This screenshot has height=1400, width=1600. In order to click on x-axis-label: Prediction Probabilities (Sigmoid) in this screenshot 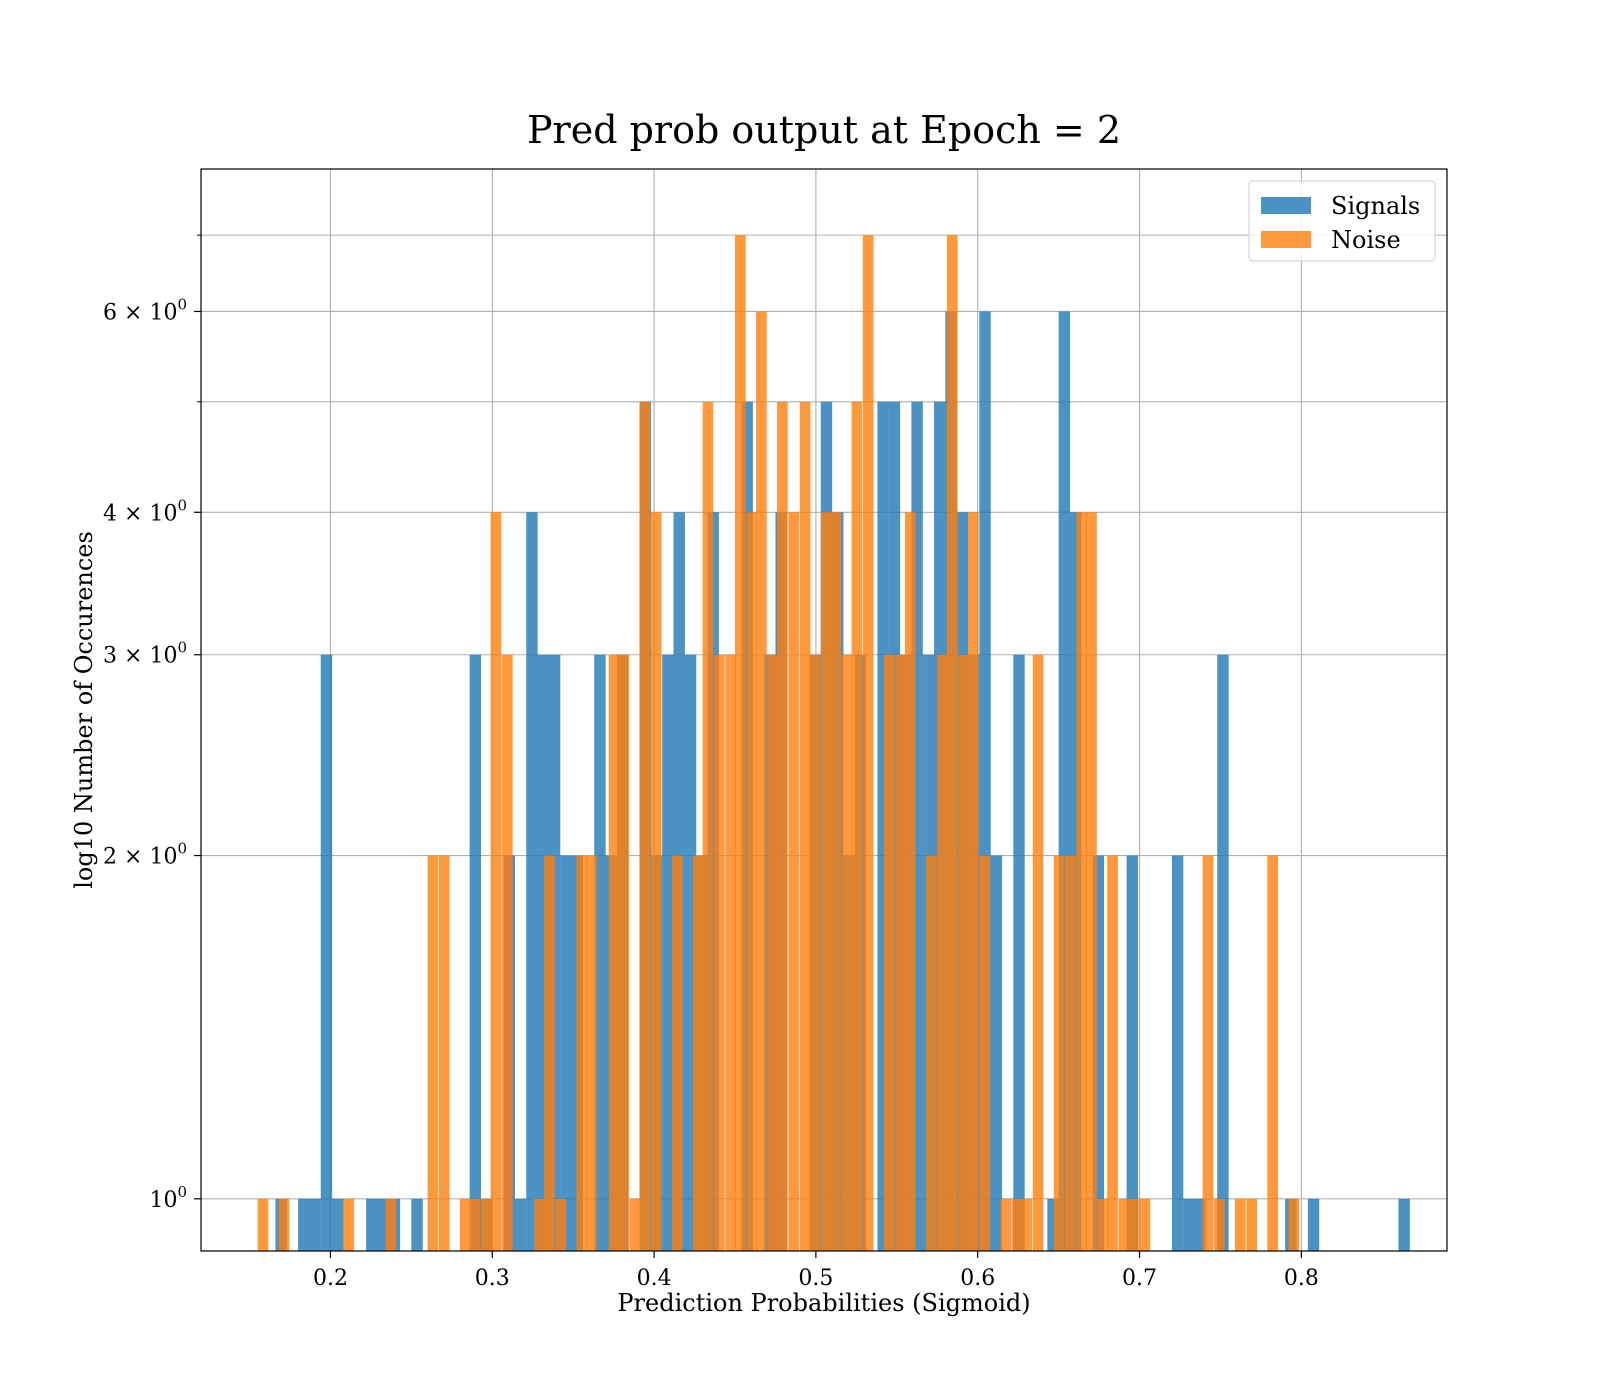, I will do `click(823, 1303)`.